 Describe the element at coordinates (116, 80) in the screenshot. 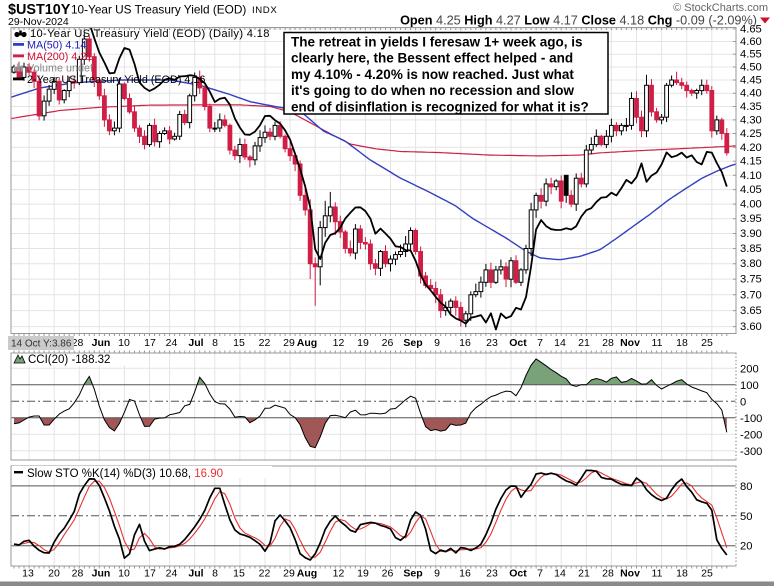

I see `svg-text:2-Year US Treasury Yield (EOD): 2-Year US Treasury Yield (EOD) 4.16` at that location.